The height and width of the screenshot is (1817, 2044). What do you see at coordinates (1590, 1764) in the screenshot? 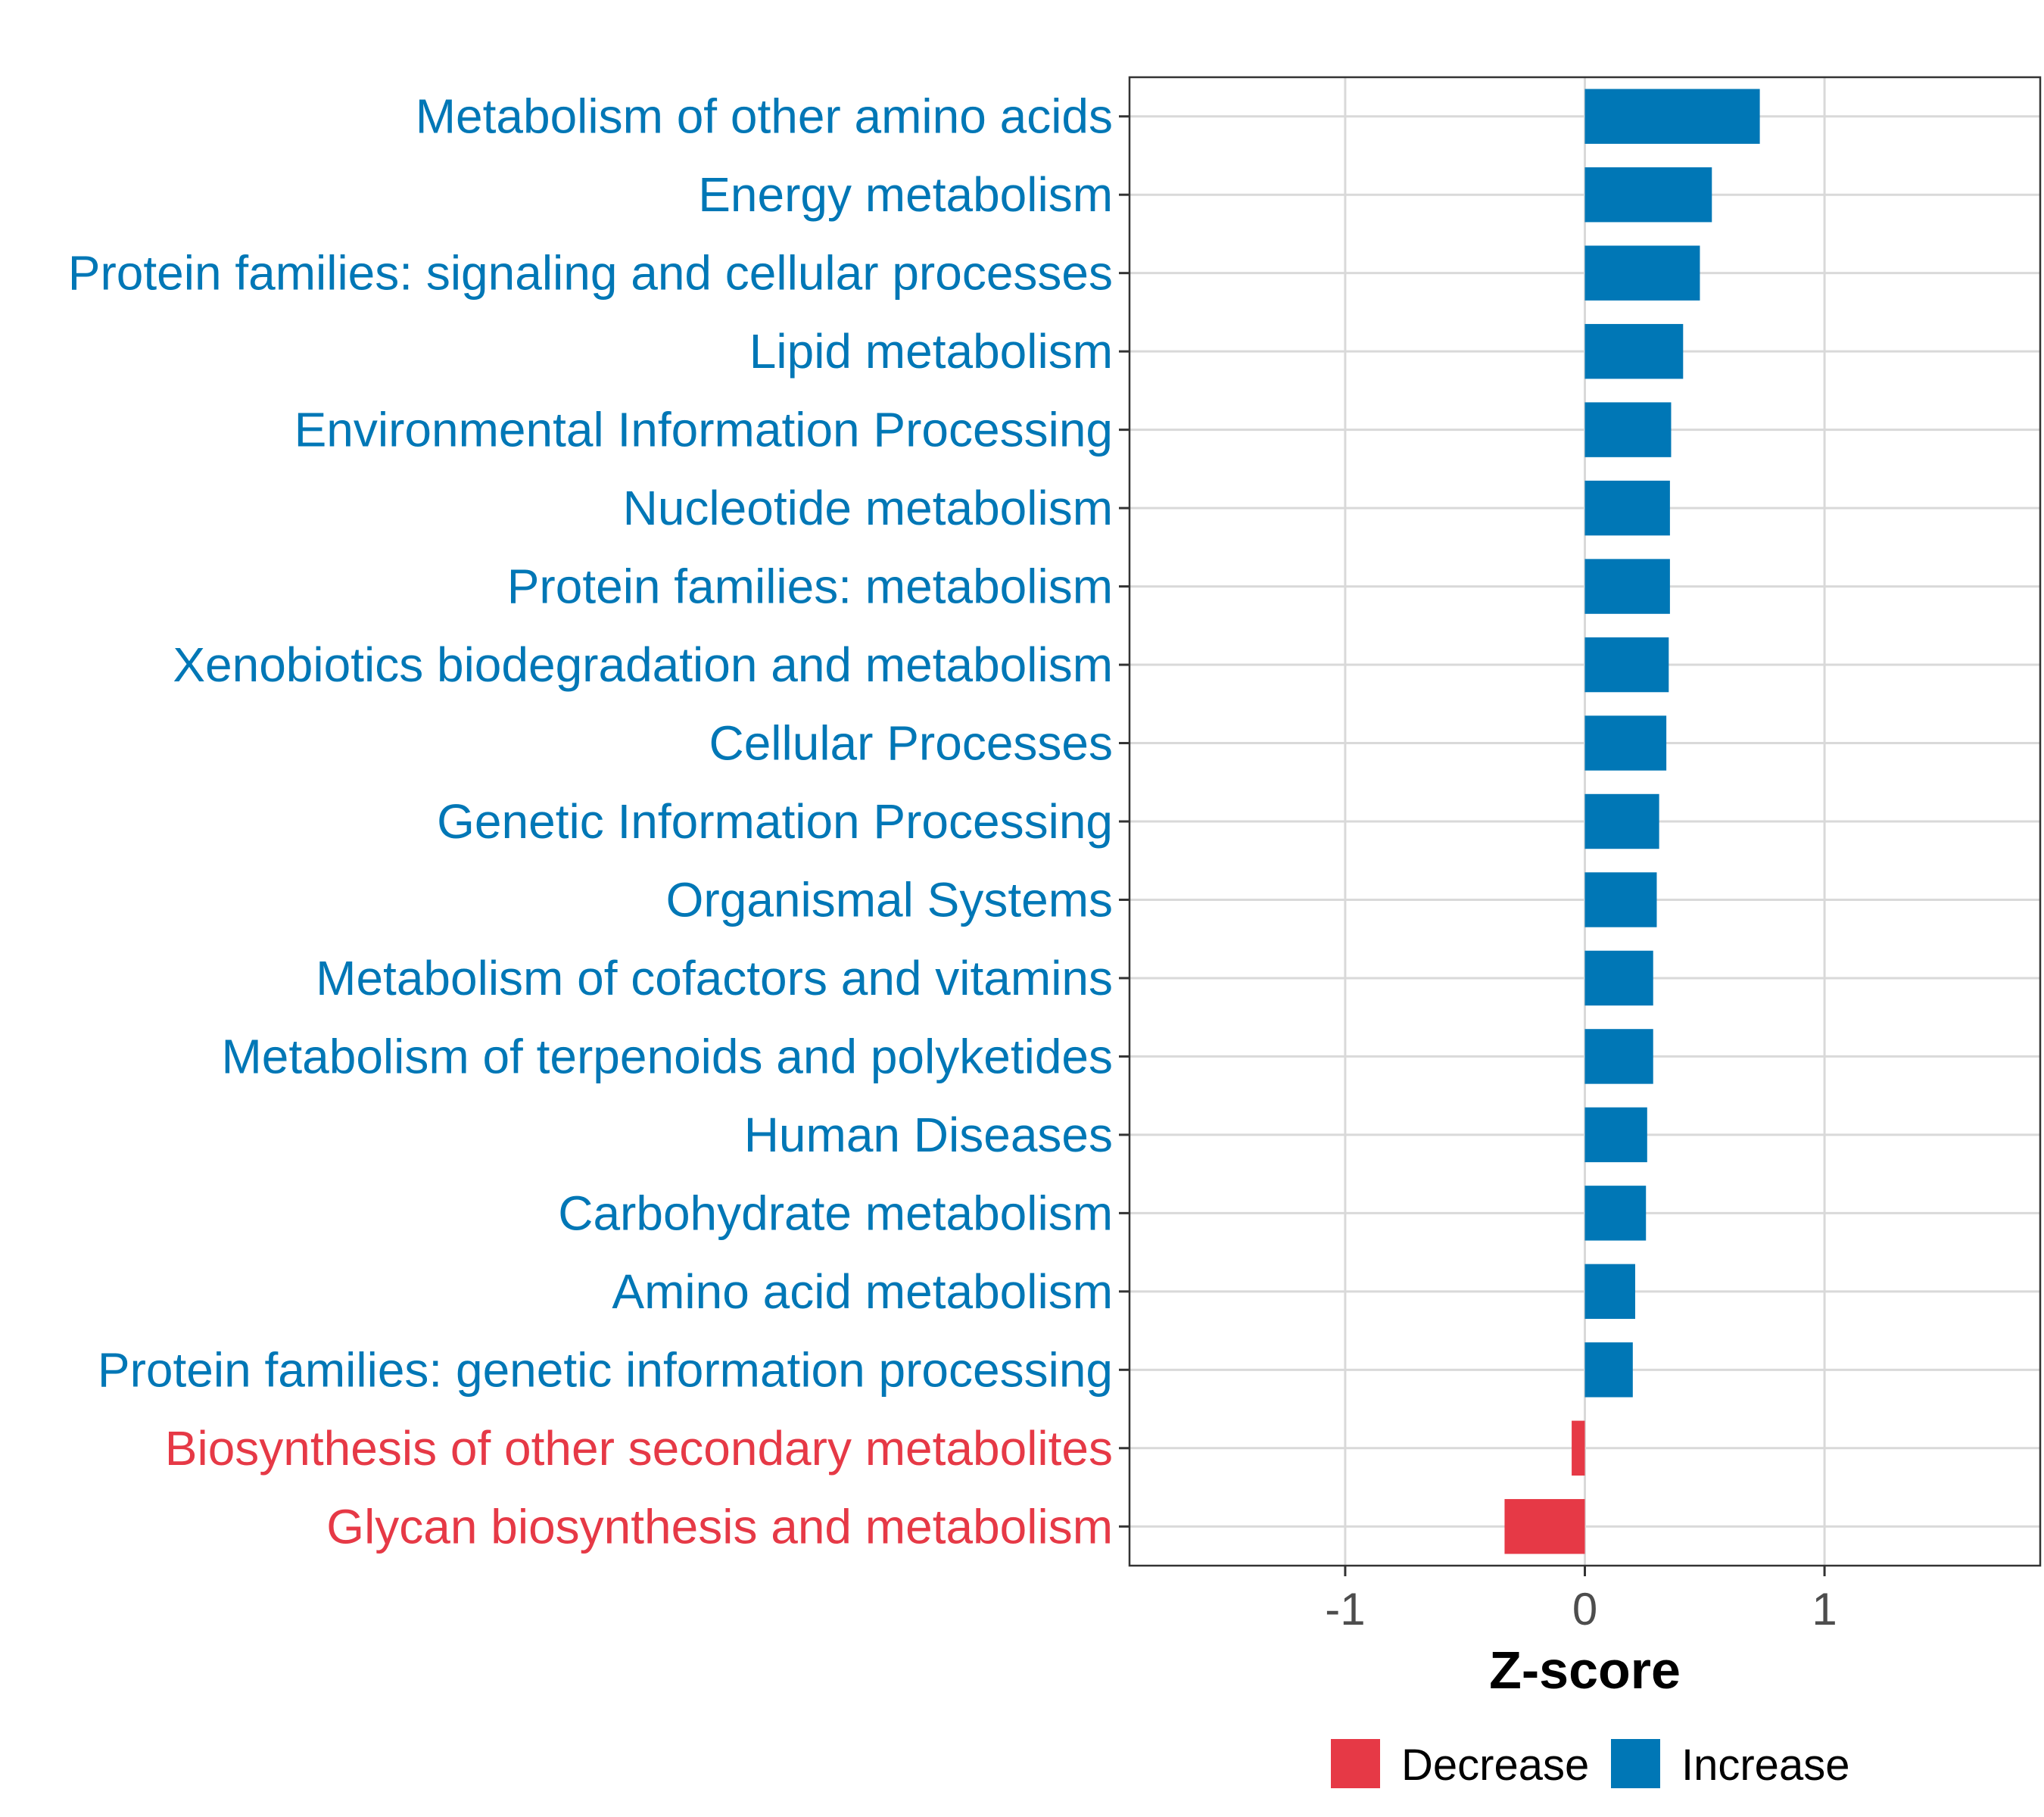
I see `legend: Decrease Increase` at bounding box center [1590, 1764].